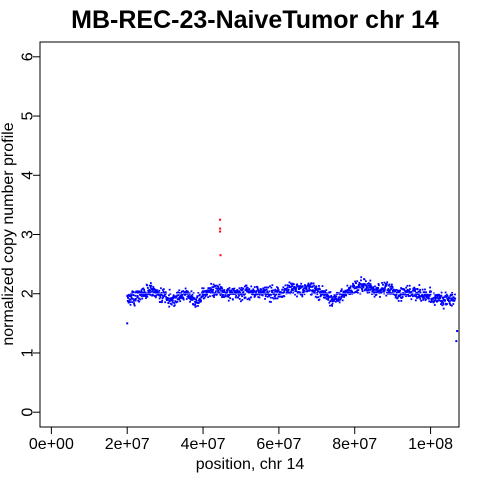 This screenshot has height=480, width=480. Describe the element at coordinates (203, 444) in the screenshot. I see `x-tick-label: 4e+07` at that location.